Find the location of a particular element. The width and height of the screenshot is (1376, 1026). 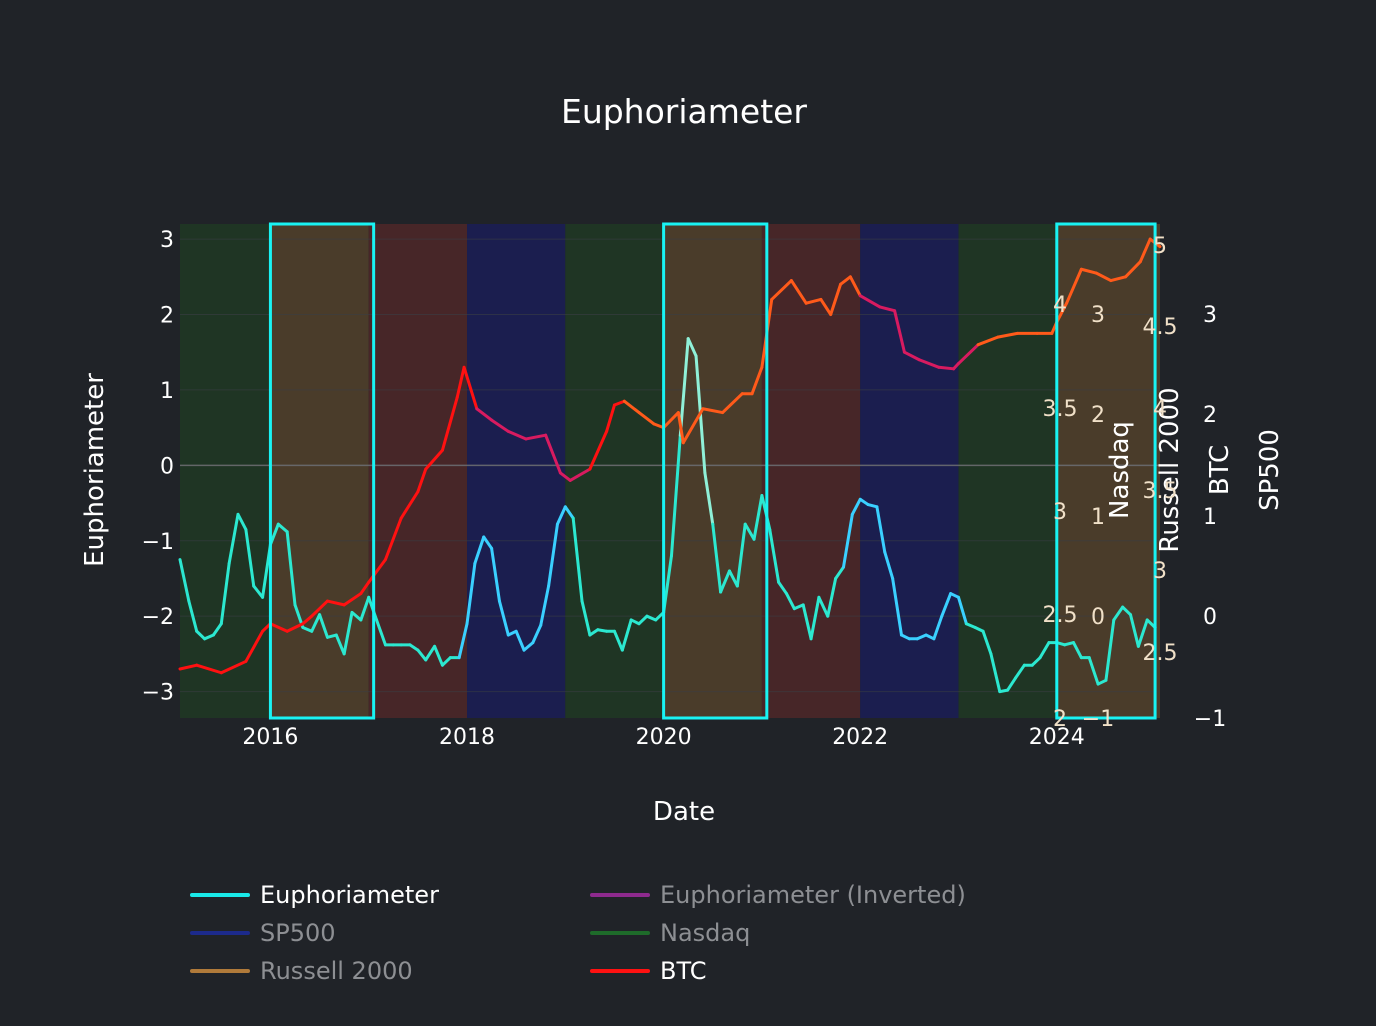

x-tick-label: 2020 is located at coordinates (664, 737).